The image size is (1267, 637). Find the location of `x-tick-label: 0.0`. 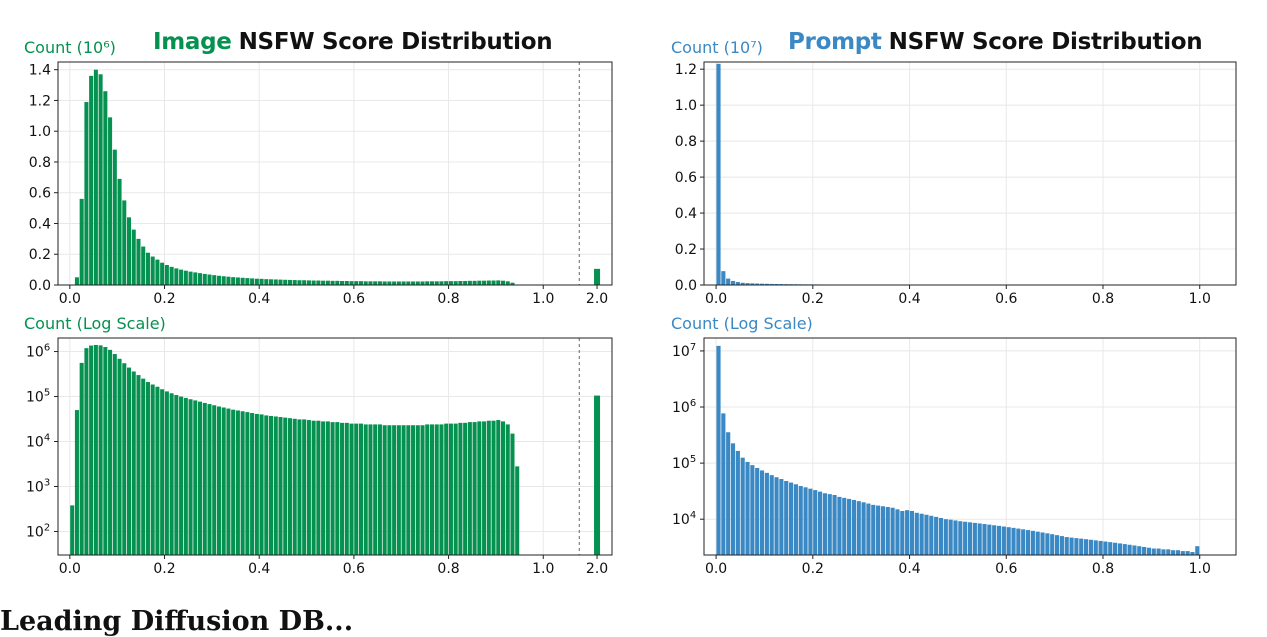

x-tick-label: 0.0 is located at coordinates (716, 299).